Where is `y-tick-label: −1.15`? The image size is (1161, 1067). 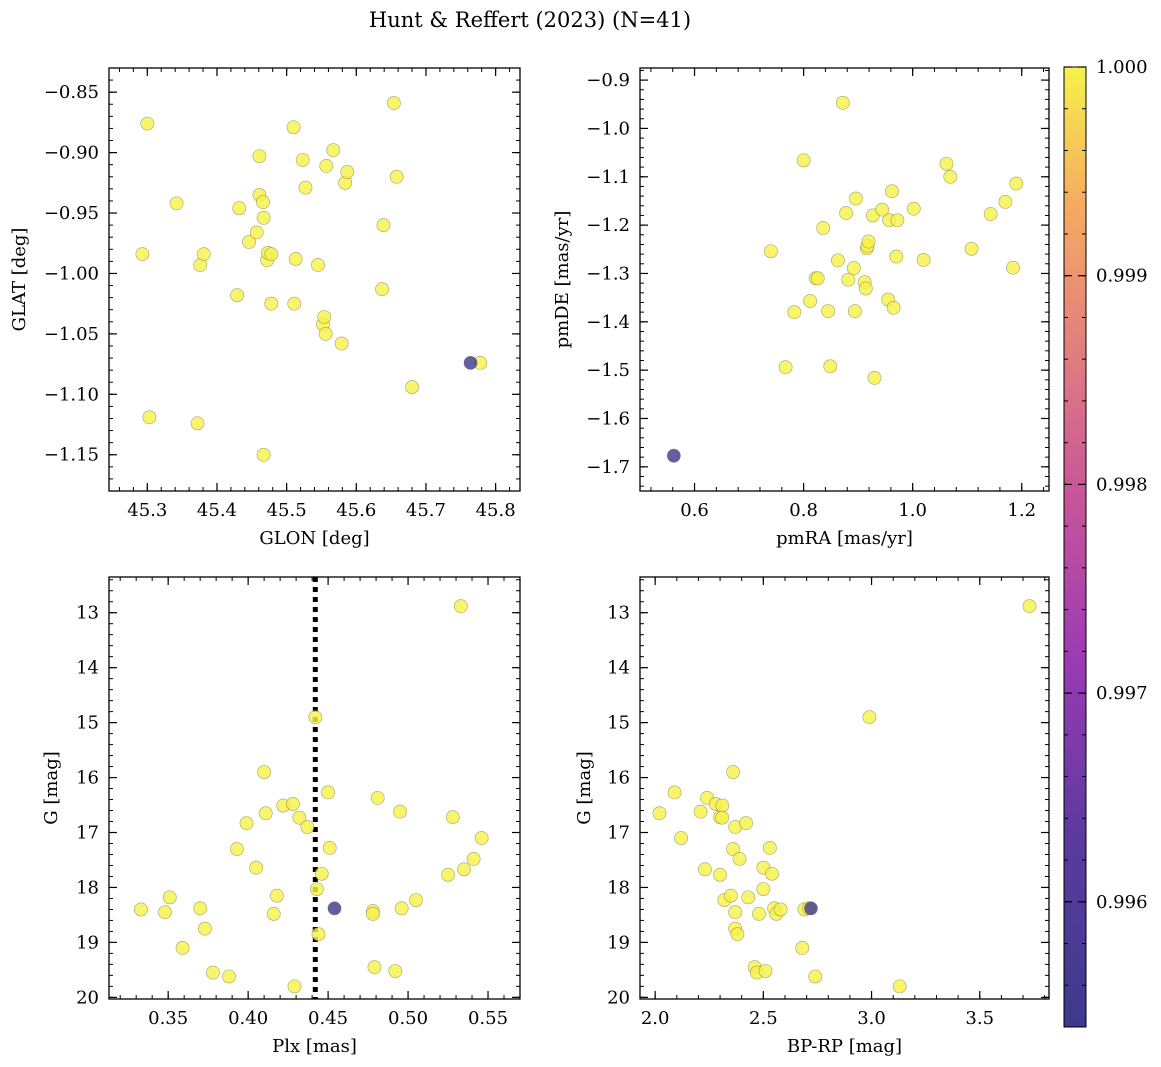 y-tick-label: −1.15 is located at coordinates (71, 455).